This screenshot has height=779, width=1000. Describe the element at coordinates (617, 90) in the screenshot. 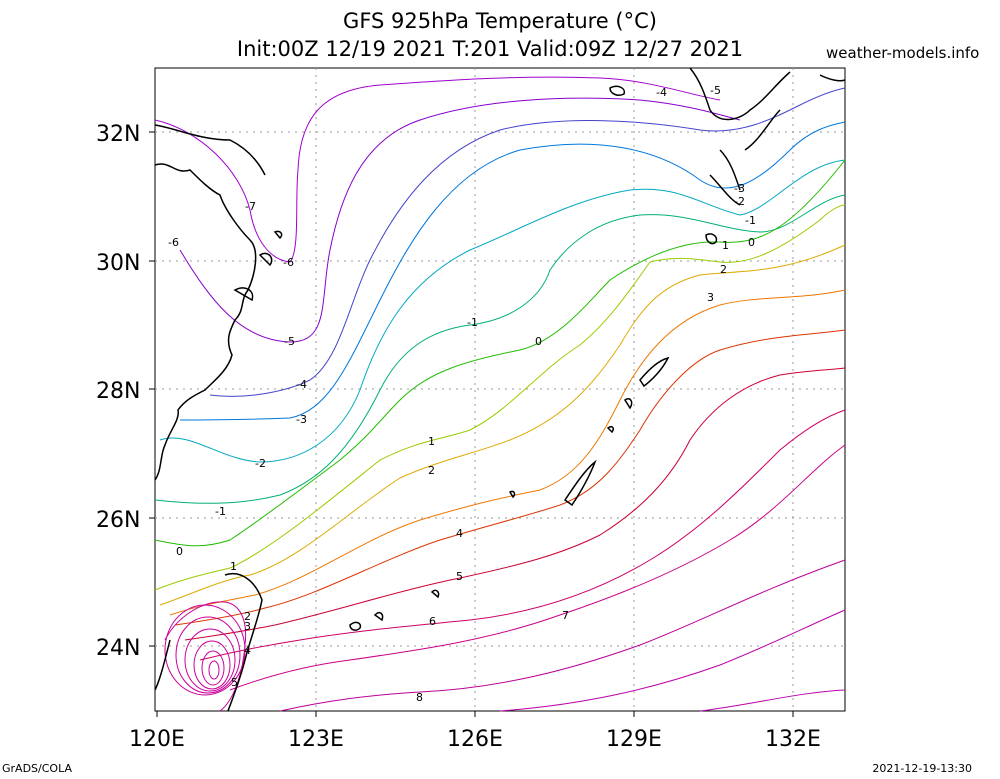

I see `island-jeju` at that location.